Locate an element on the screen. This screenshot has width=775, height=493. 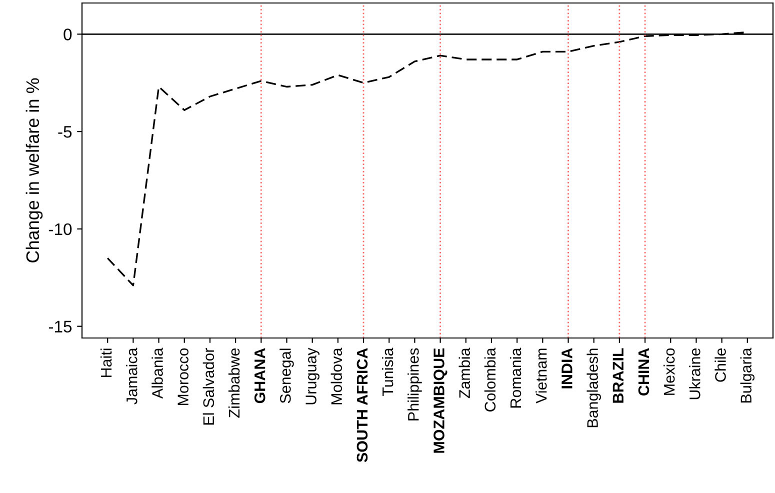
x-tick-label: Haiti is located at coordinates (106, 363).